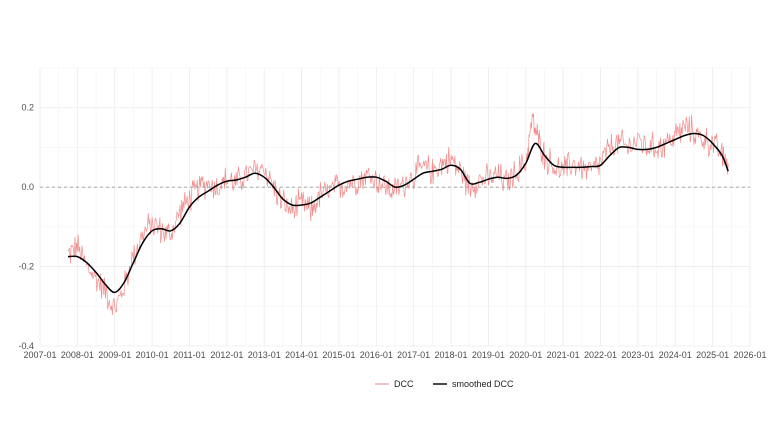 The image size is (768, 431). Describe the element at coordinates (77, 355) in the screenshot. I see `x-tick-label: 2008-01` at that location.